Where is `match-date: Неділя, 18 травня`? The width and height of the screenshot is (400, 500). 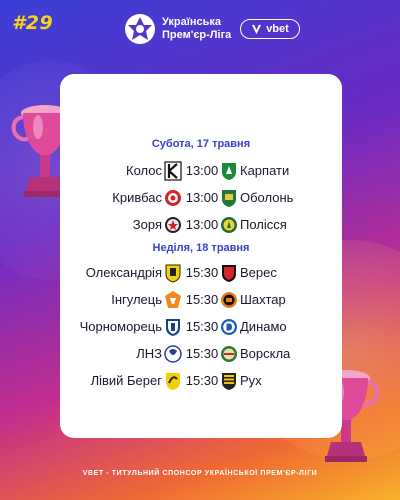 match-date: Неділя, 18 травня is located at coordinates (201, 248).